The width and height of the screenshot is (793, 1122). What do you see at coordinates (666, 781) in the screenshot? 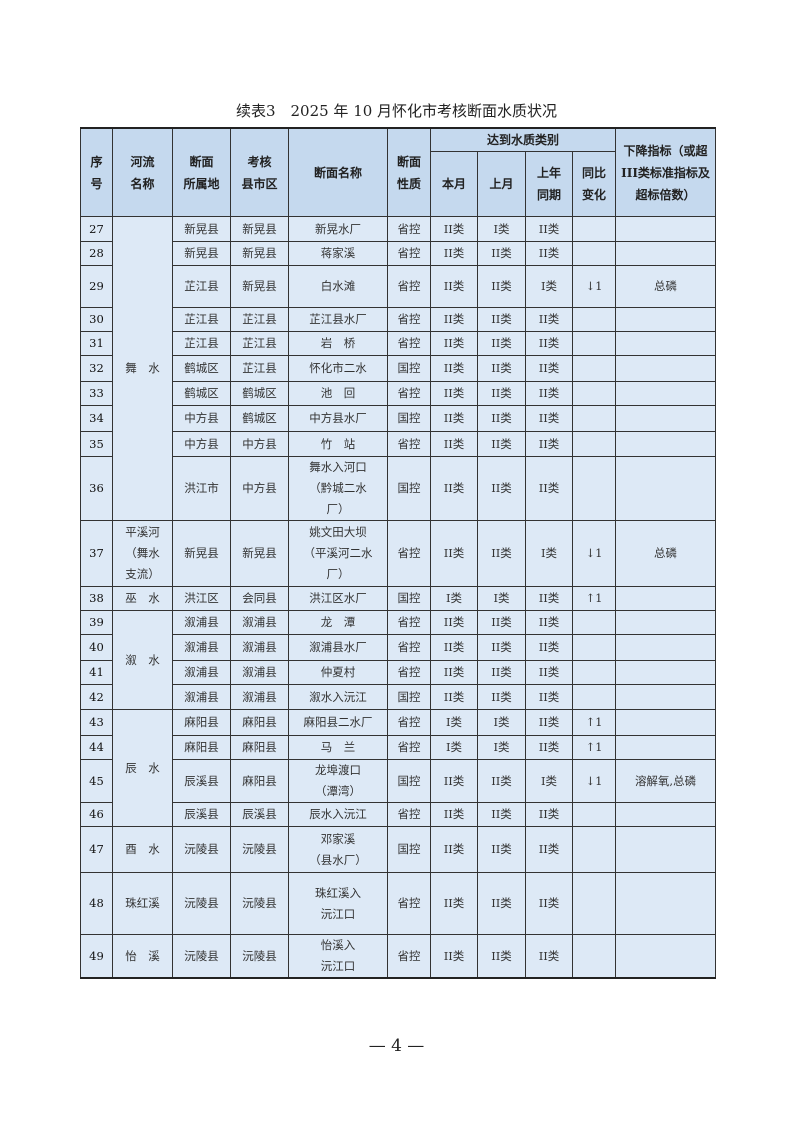
I see `cell-indicator: 溶解氧,总磷` at bounding box center [666, 781].